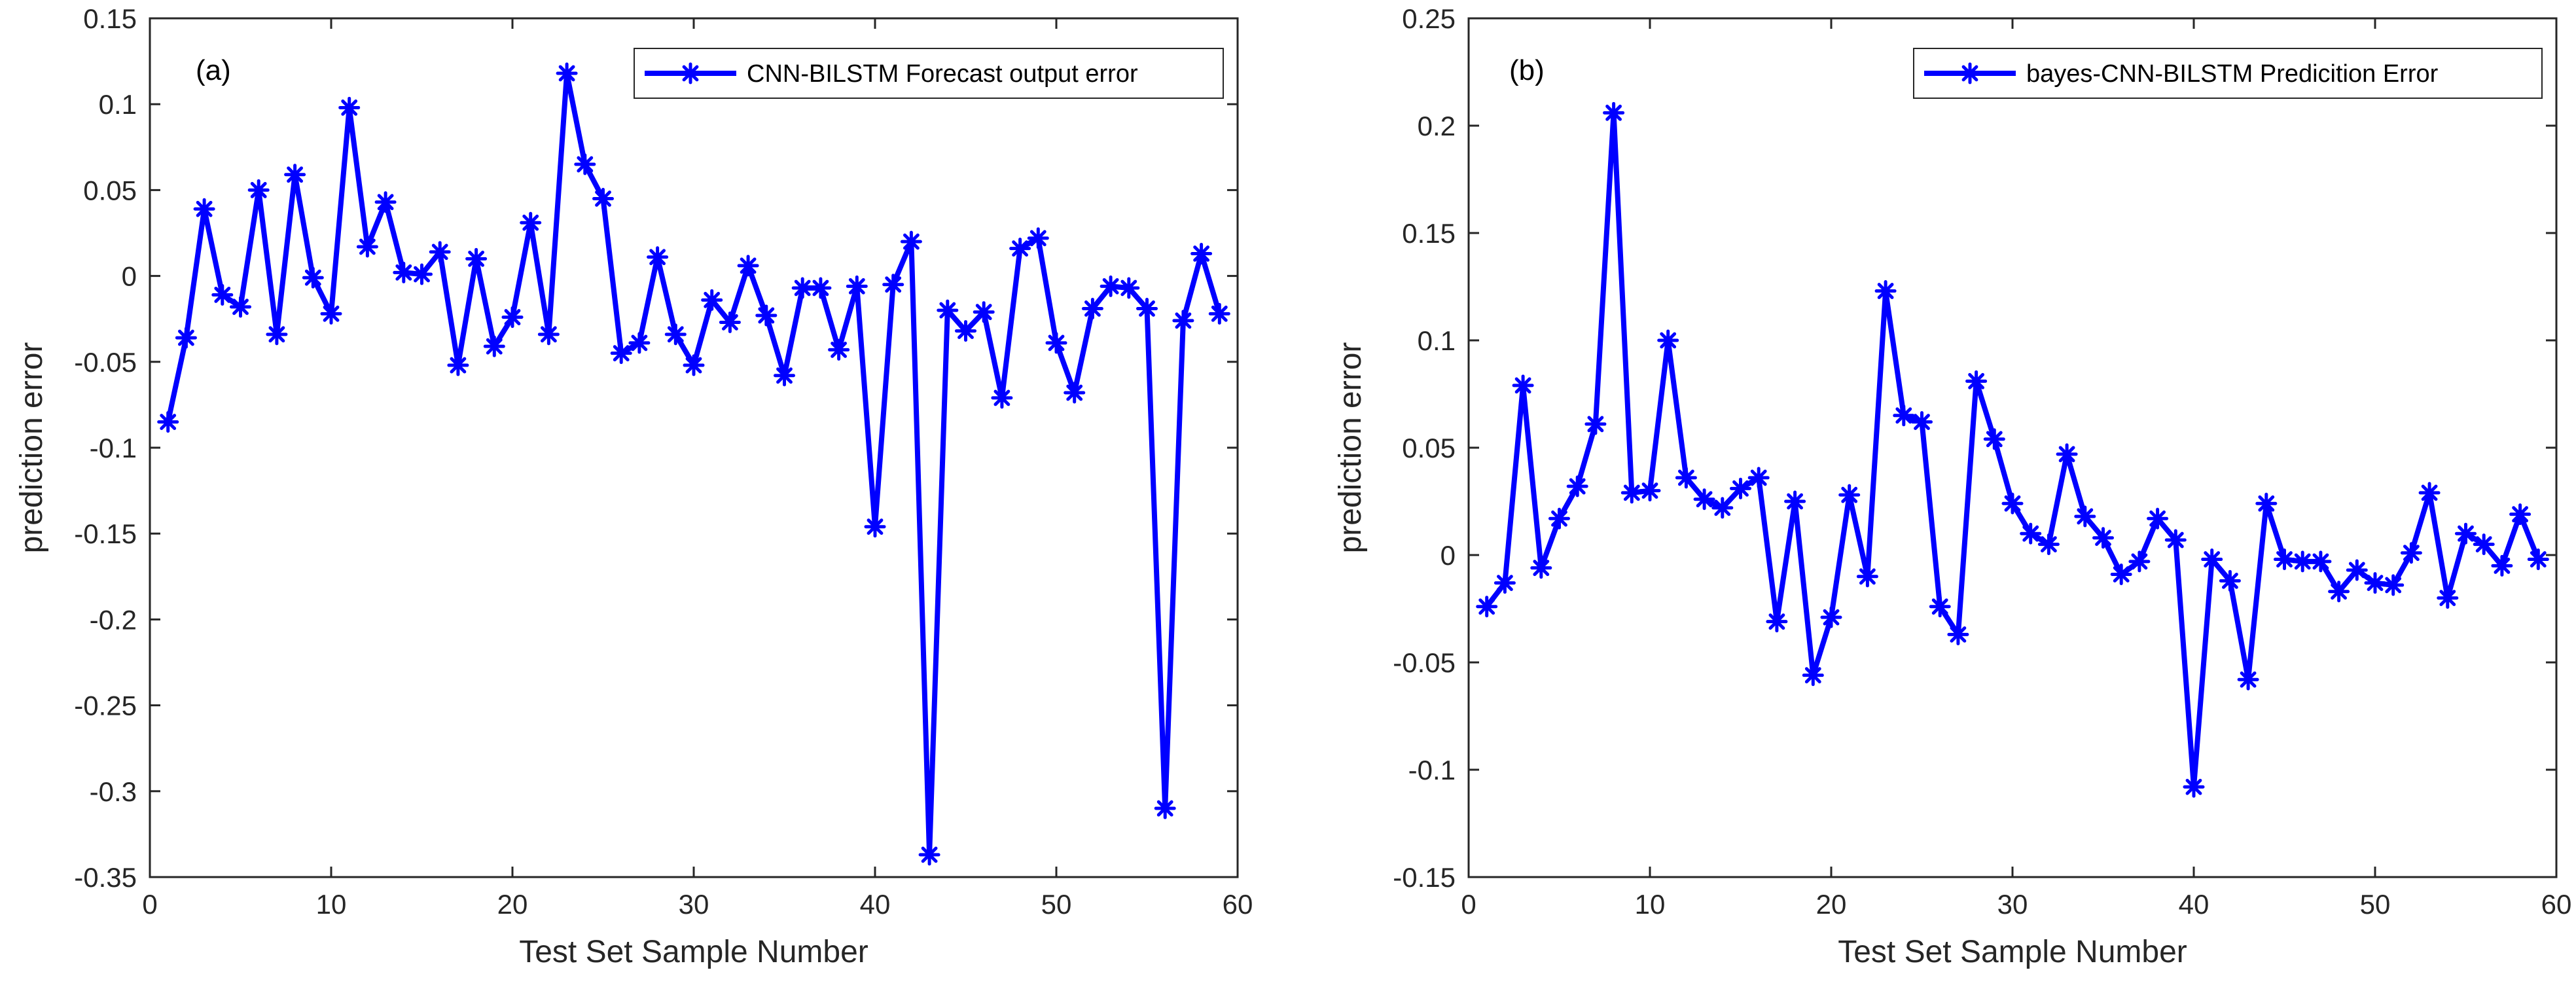 This screenshot has width=2576, height=989. I want to click on y-tick-label: -0.1, so click(1432, 770).